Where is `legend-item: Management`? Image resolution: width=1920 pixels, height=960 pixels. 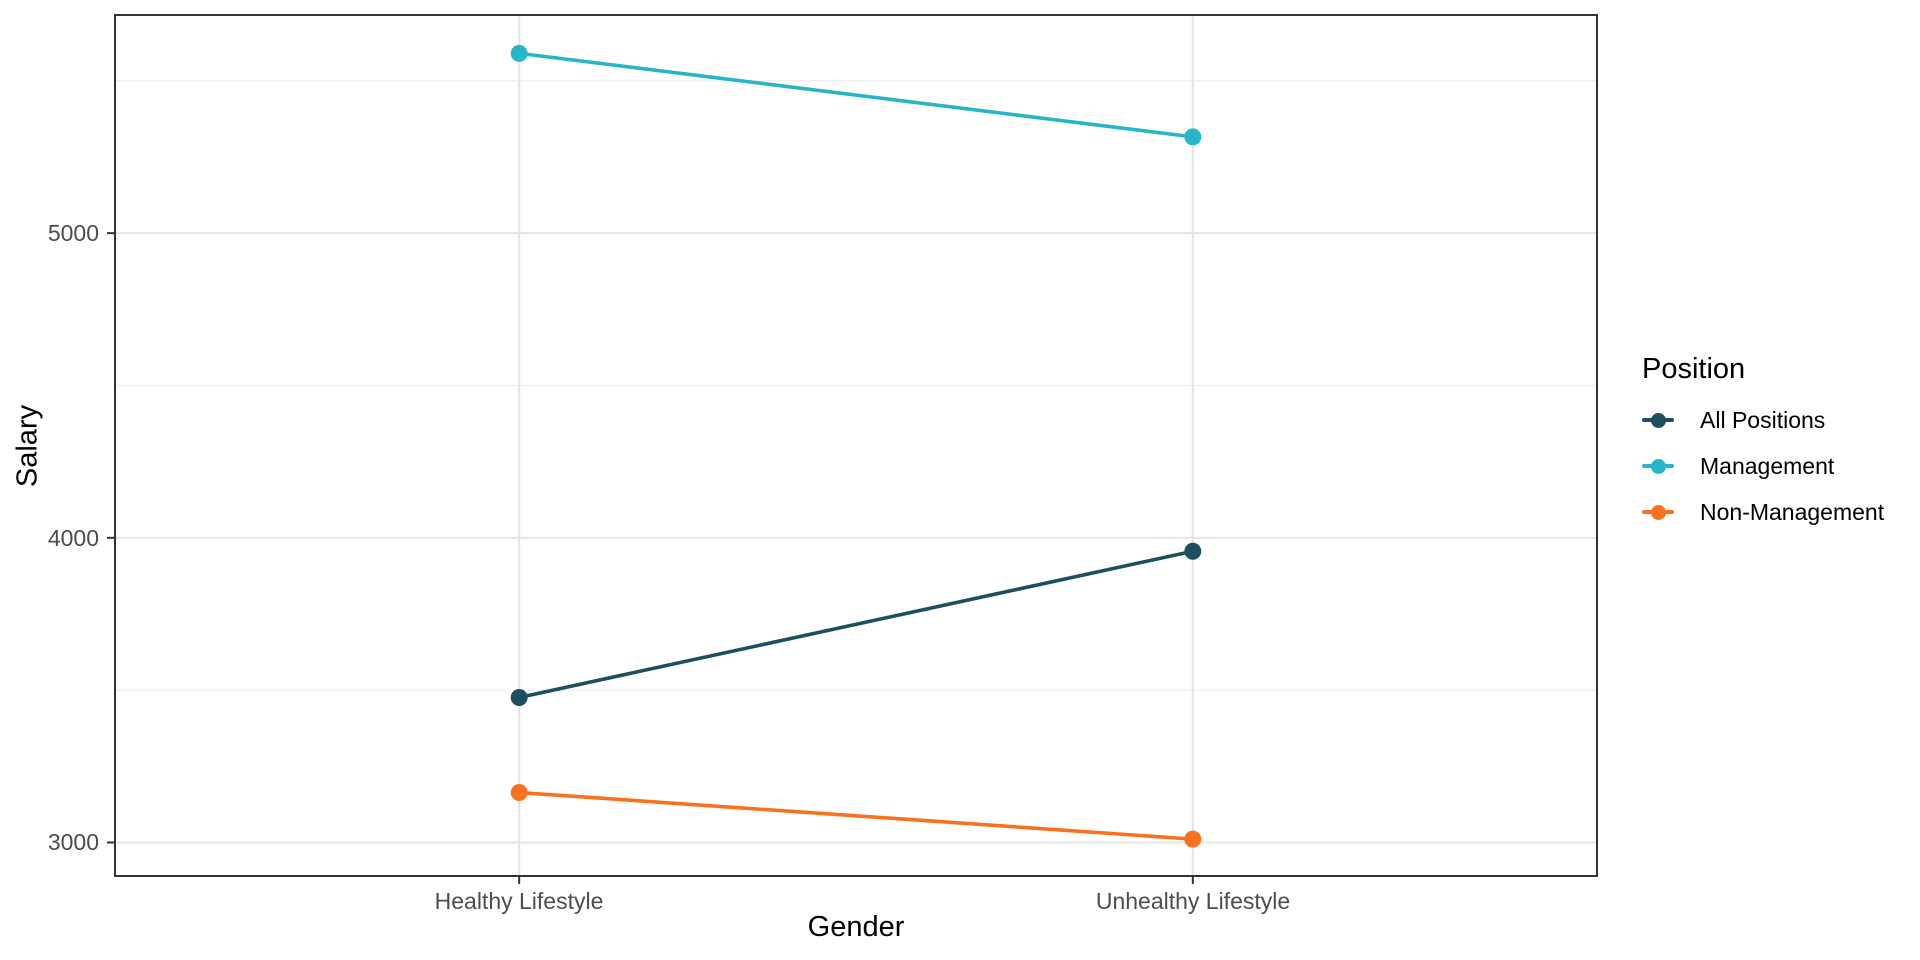
legend-item: Management is located at coordinates (1763, 466).